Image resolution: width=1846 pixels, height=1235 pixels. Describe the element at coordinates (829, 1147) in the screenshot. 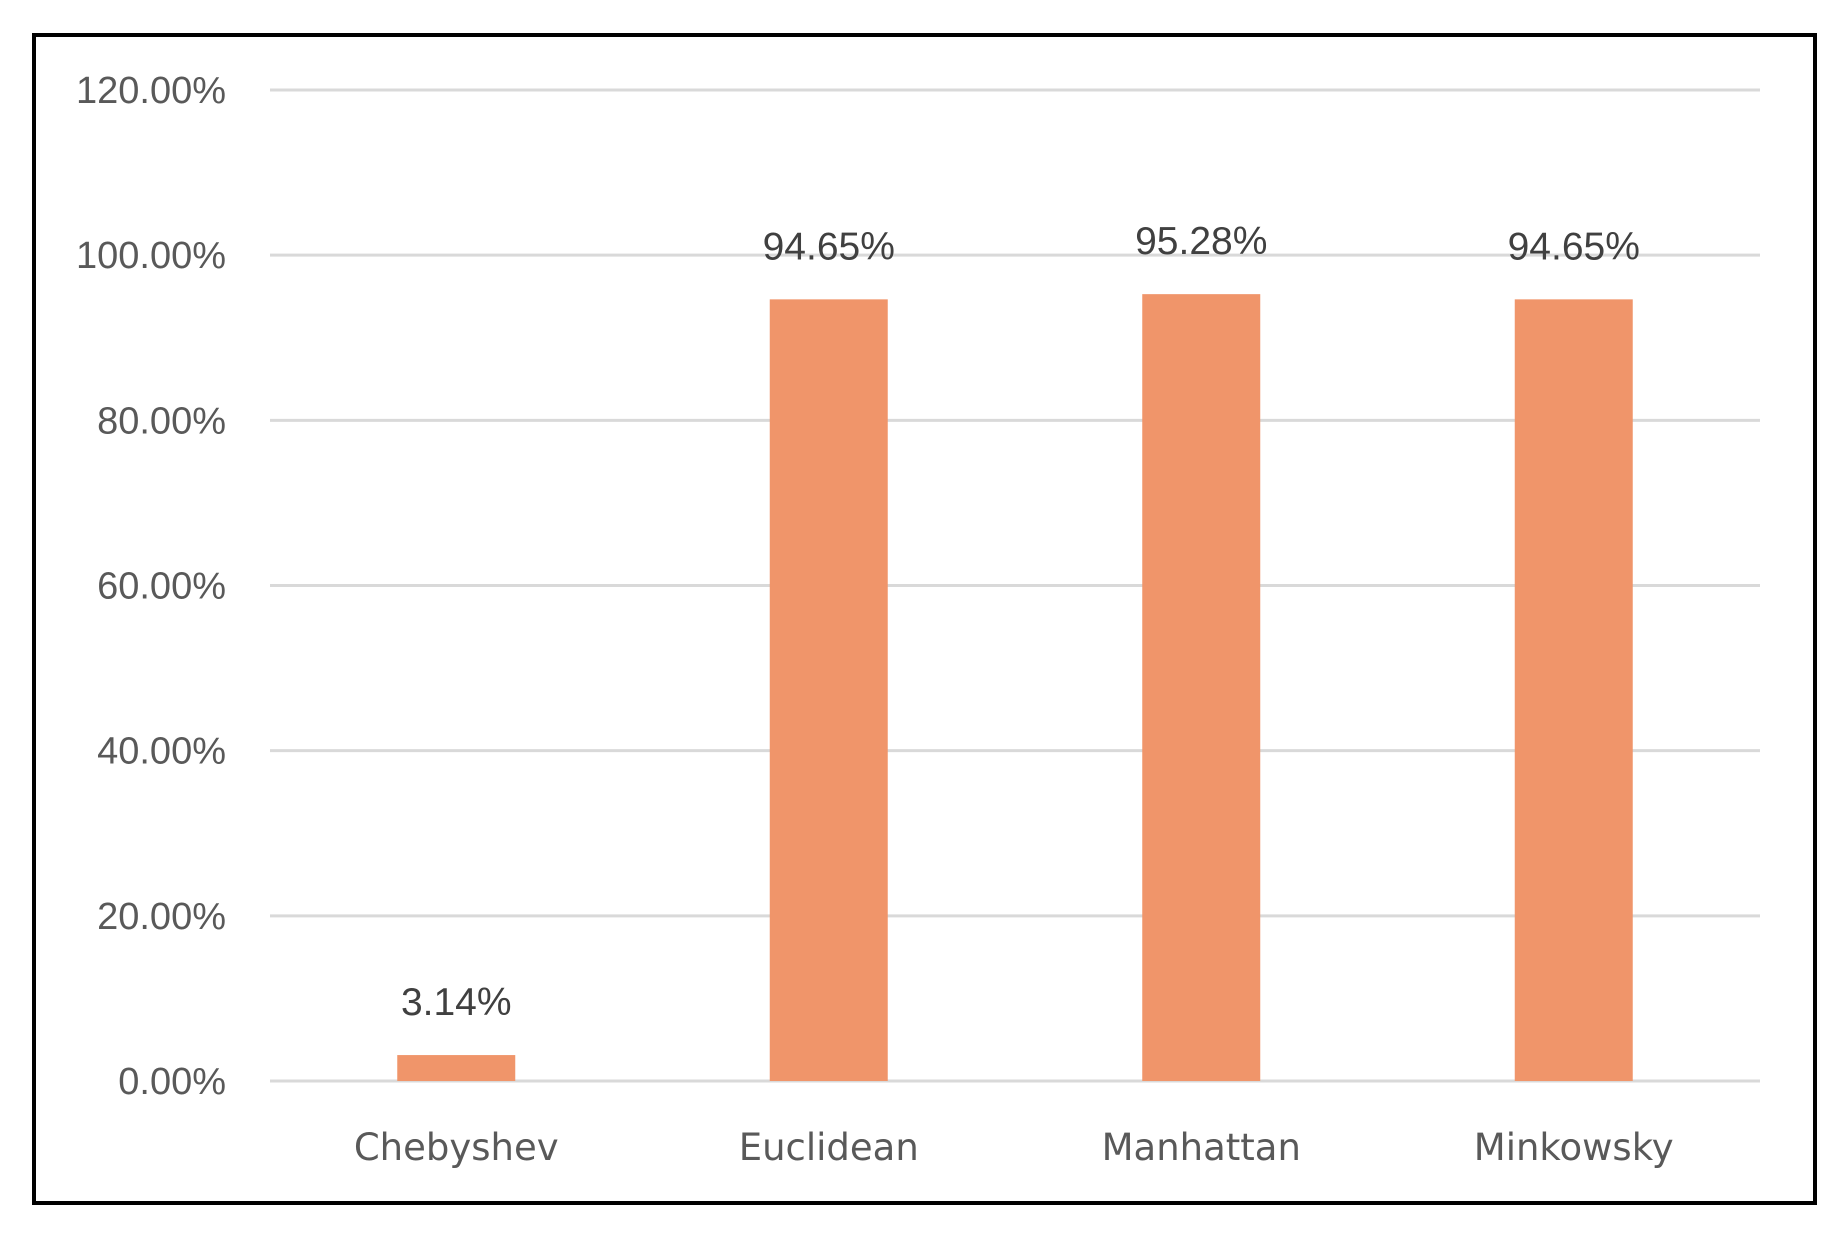

I see `x-tick-label: Euclidean` at that location.